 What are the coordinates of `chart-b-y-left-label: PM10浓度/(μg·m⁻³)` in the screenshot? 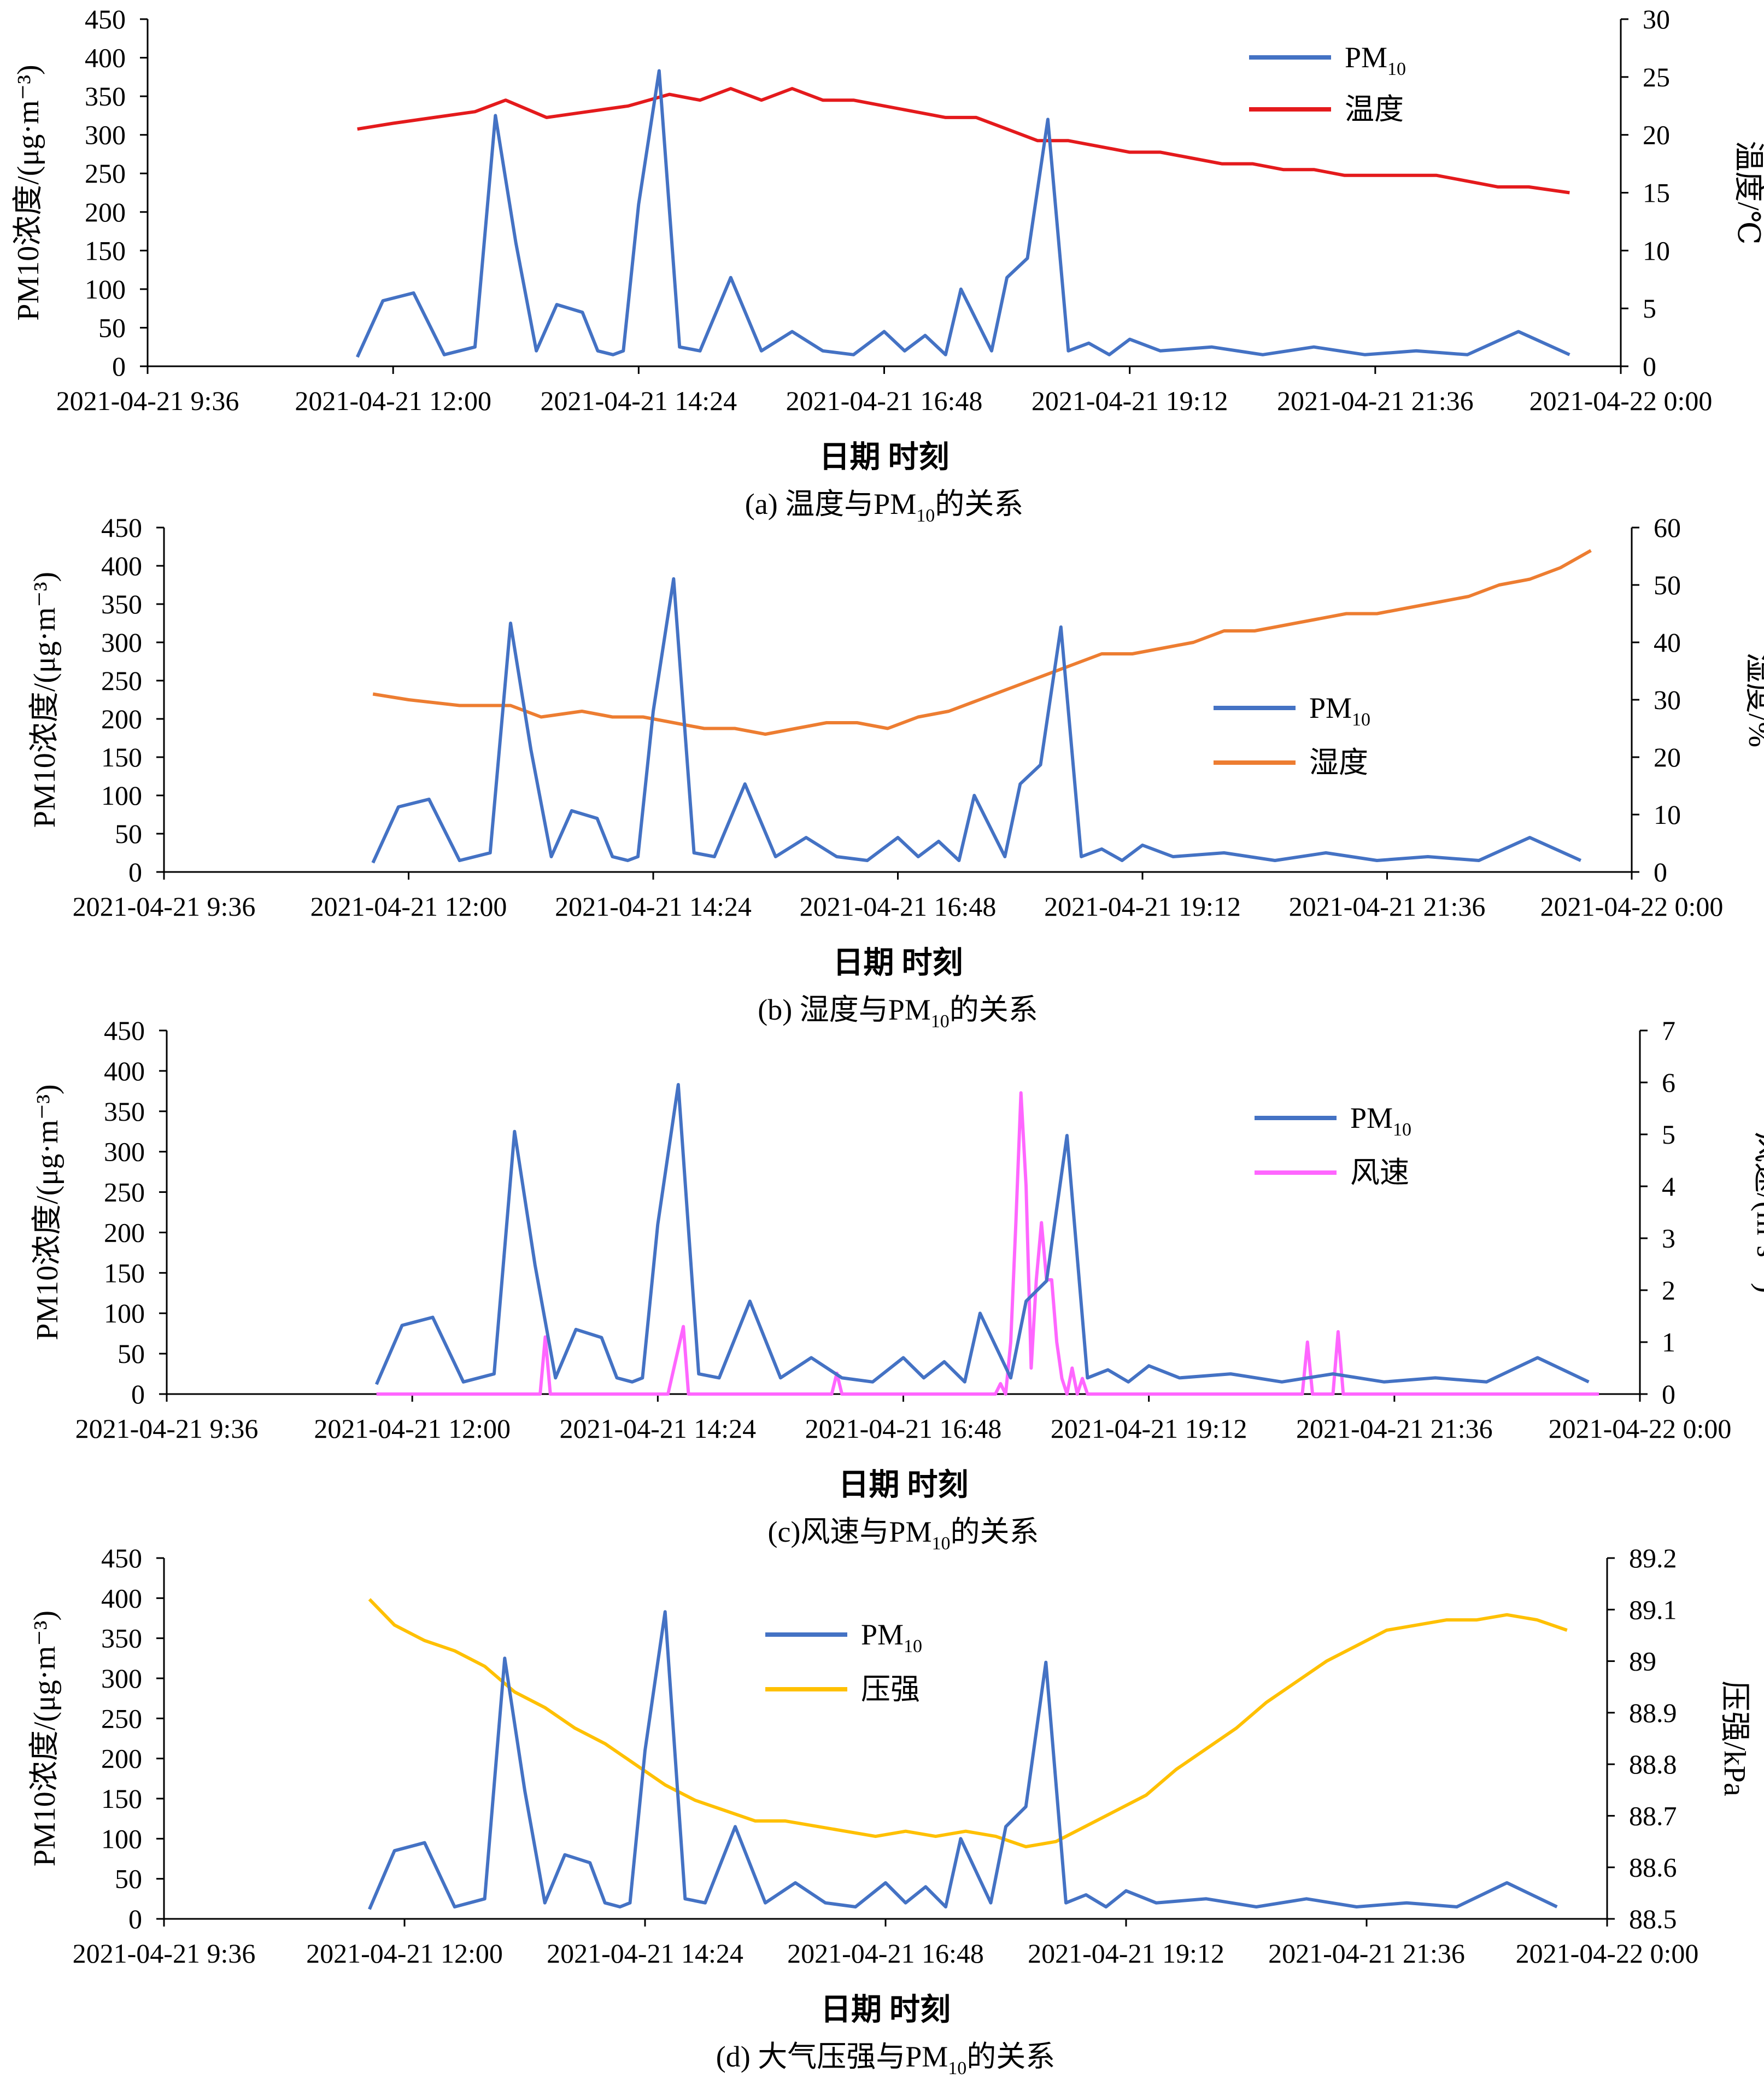 It's located at (45, 700).